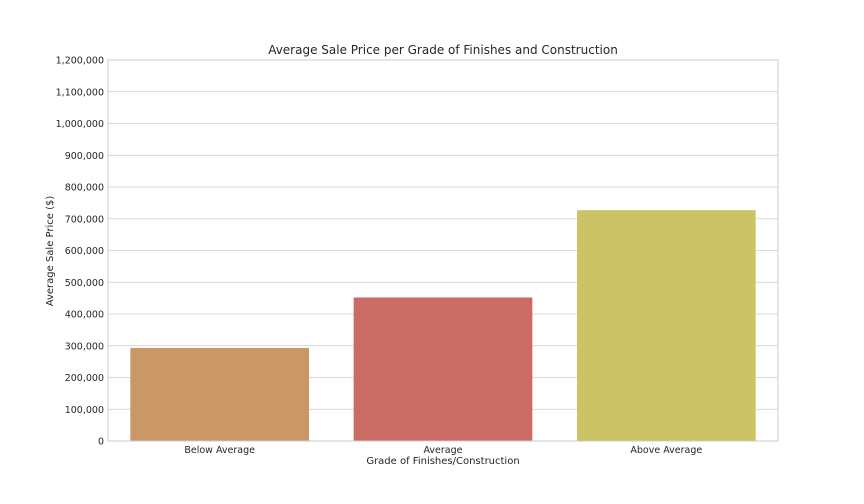  What do you see at coordinates (84, 410) in the screenshot?
I see `y-tick-label: 100,000` at bounding box center [84, 410].